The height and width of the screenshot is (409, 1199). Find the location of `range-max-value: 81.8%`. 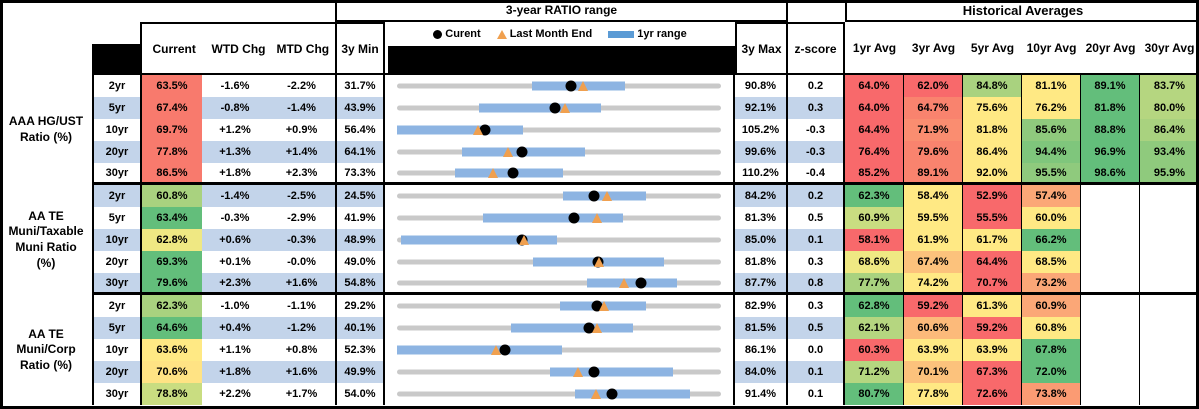

range-max-value: 81.8% is located at coordinates (761, 262).